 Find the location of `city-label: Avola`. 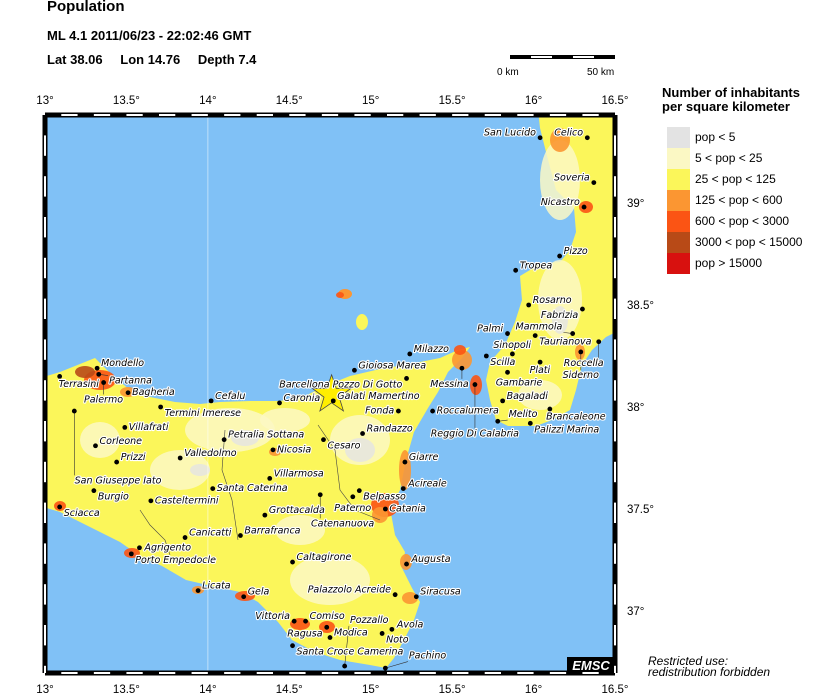

city-label: Avola is located at coordinates (410, 624).